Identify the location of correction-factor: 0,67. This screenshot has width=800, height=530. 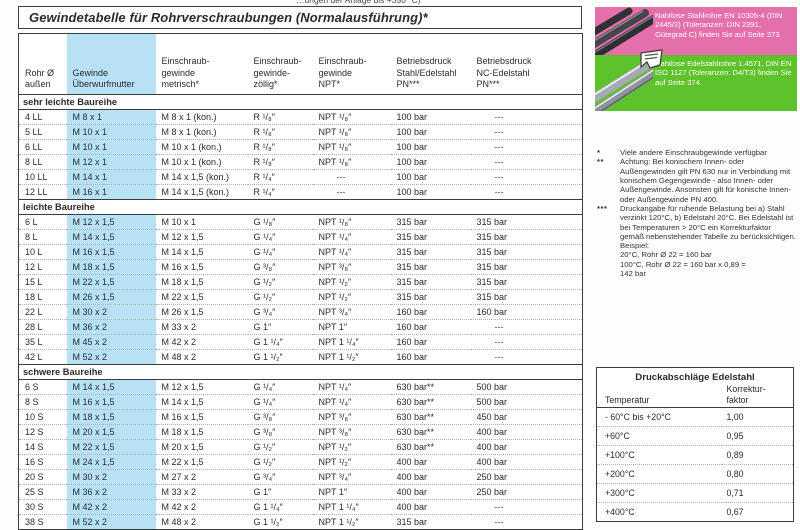
(757, 512).